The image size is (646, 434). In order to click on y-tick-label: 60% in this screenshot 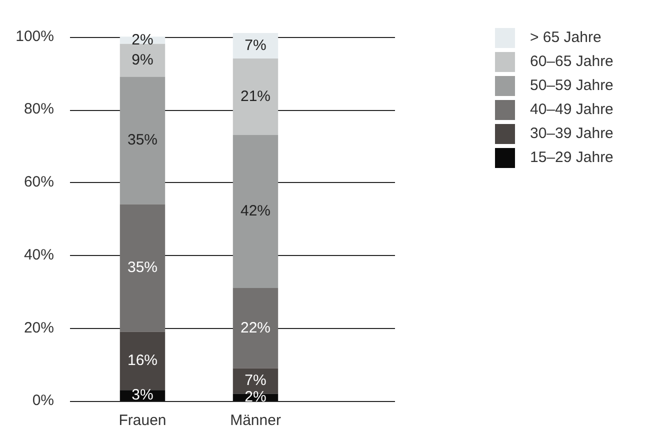, I will do `click(39, 182)`.